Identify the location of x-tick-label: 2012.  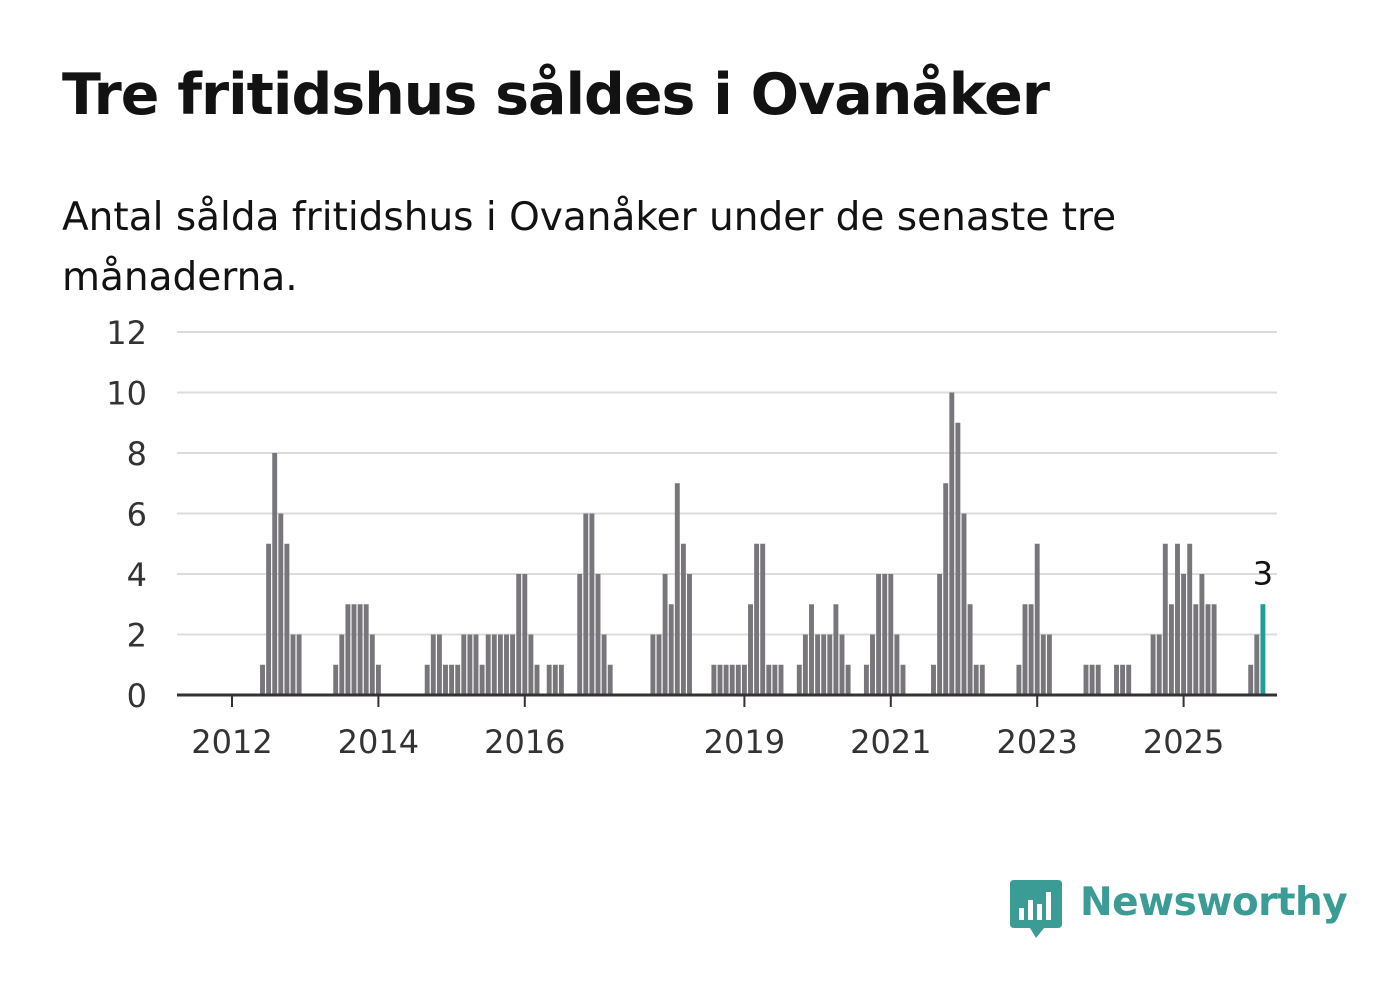
(231, 742).